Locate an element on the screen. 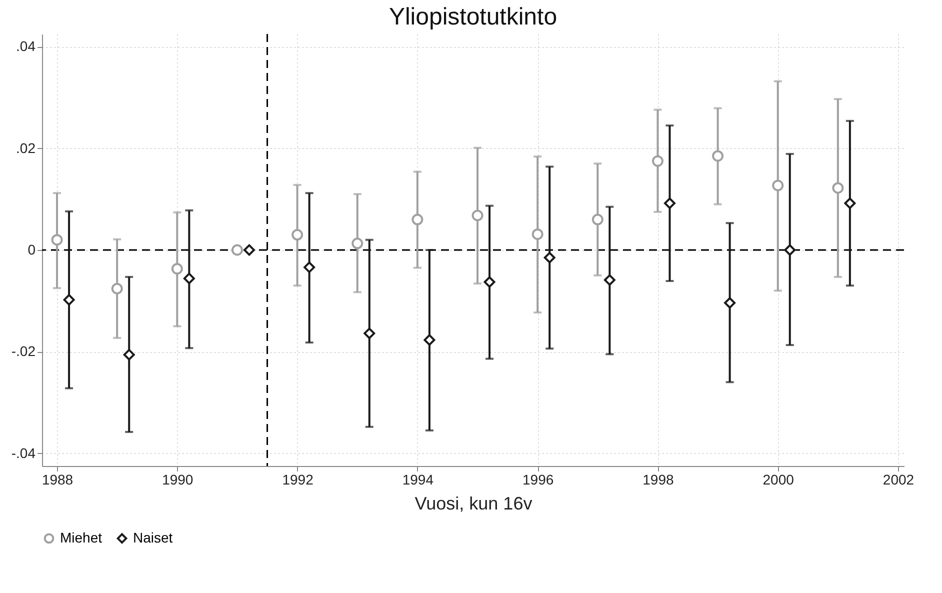  x-tick-label: 1994 is located at coordinates (418, 480).